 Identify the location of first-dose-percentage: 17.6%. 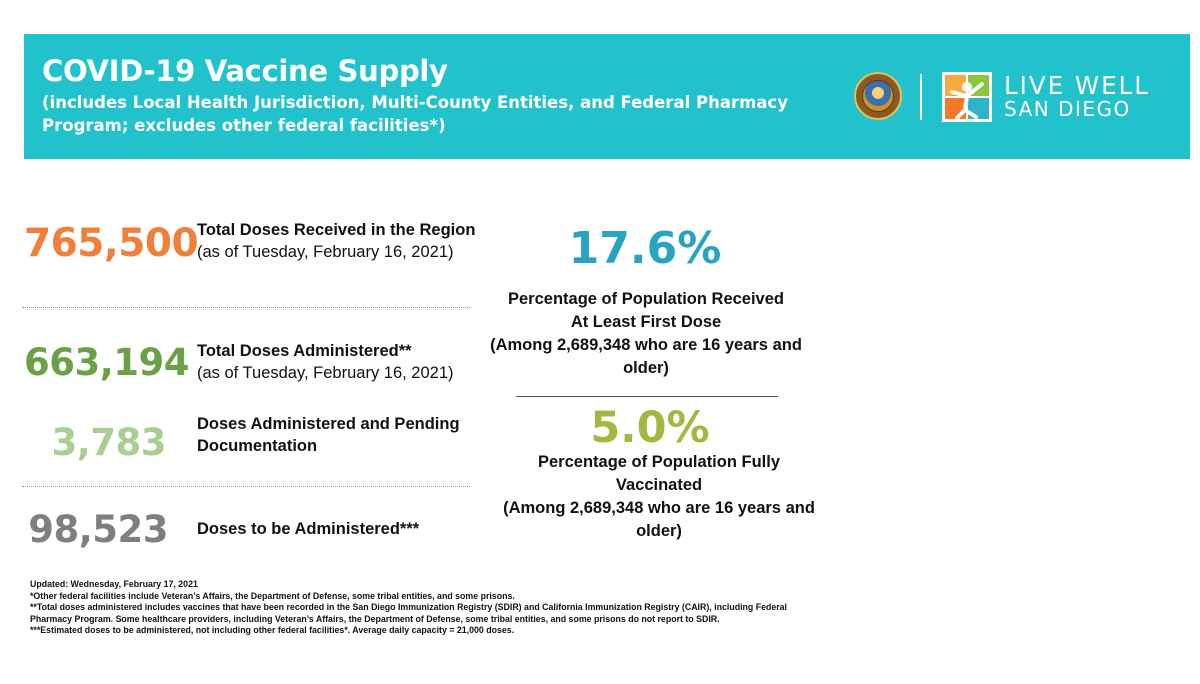
(645, 248).